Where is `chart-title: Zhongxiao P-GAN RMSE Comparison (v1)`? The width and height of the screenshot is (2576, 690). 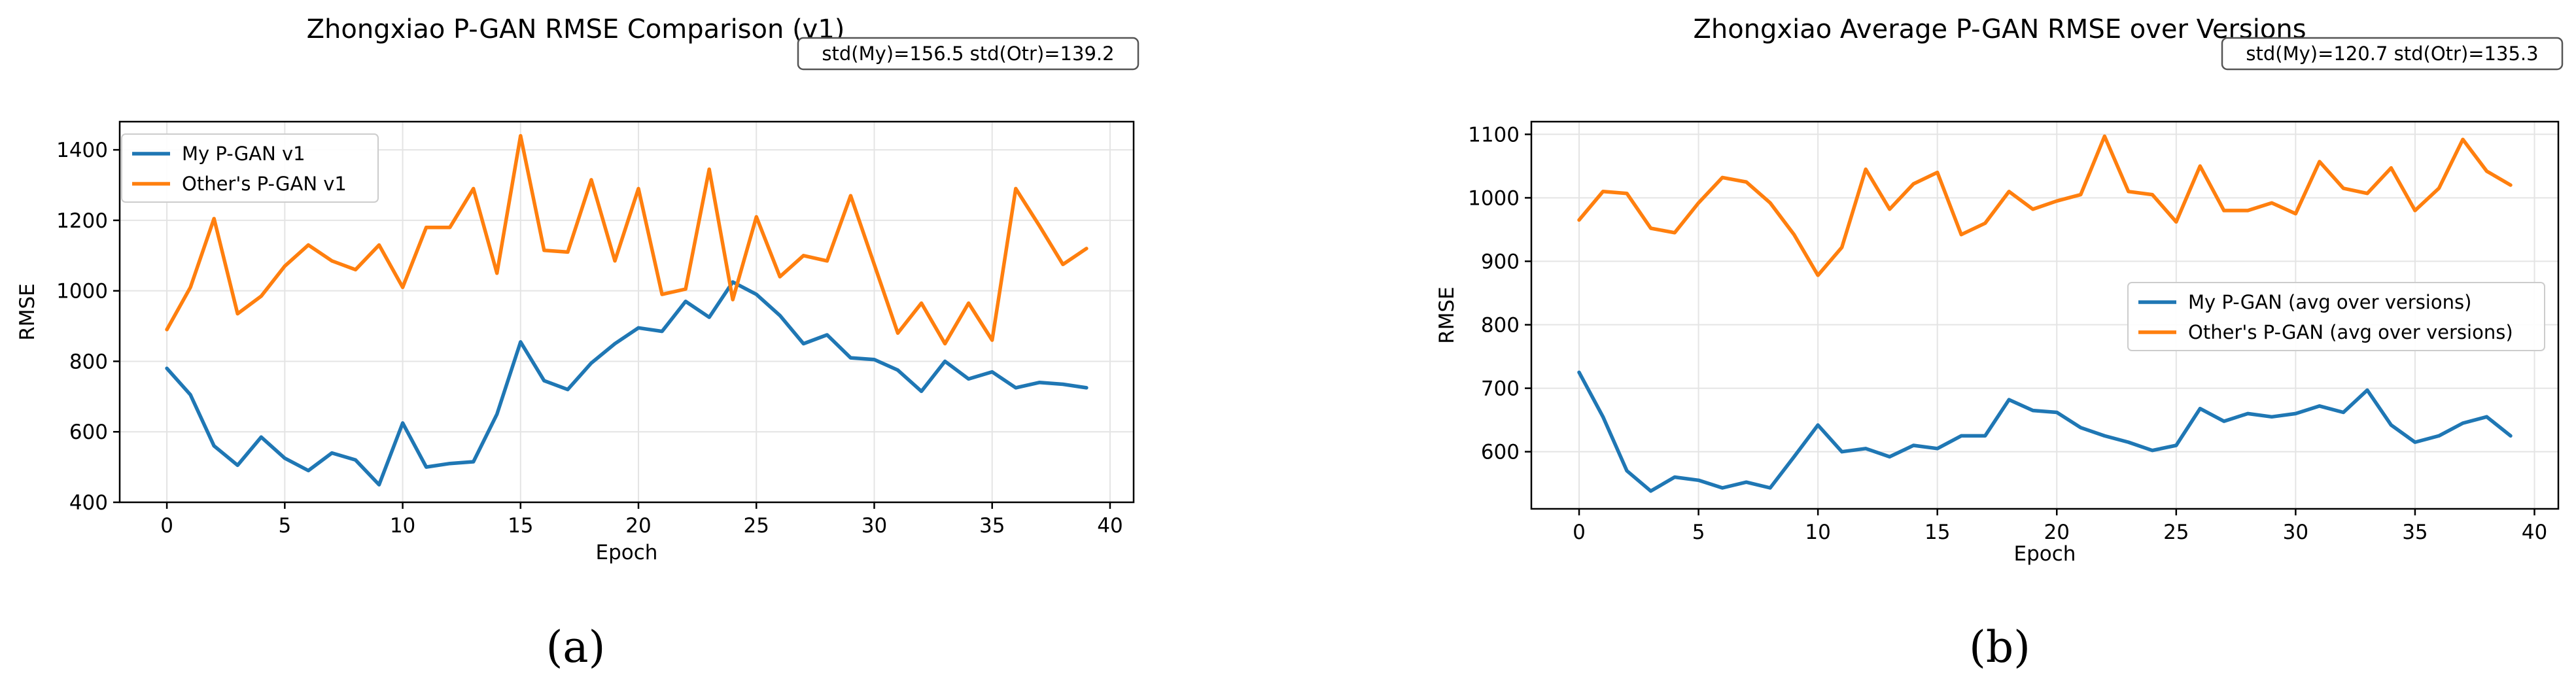 chart-title: Zhongxiao P-GAN RMSE Comparison (v1) is located at coordinates (576, 29).